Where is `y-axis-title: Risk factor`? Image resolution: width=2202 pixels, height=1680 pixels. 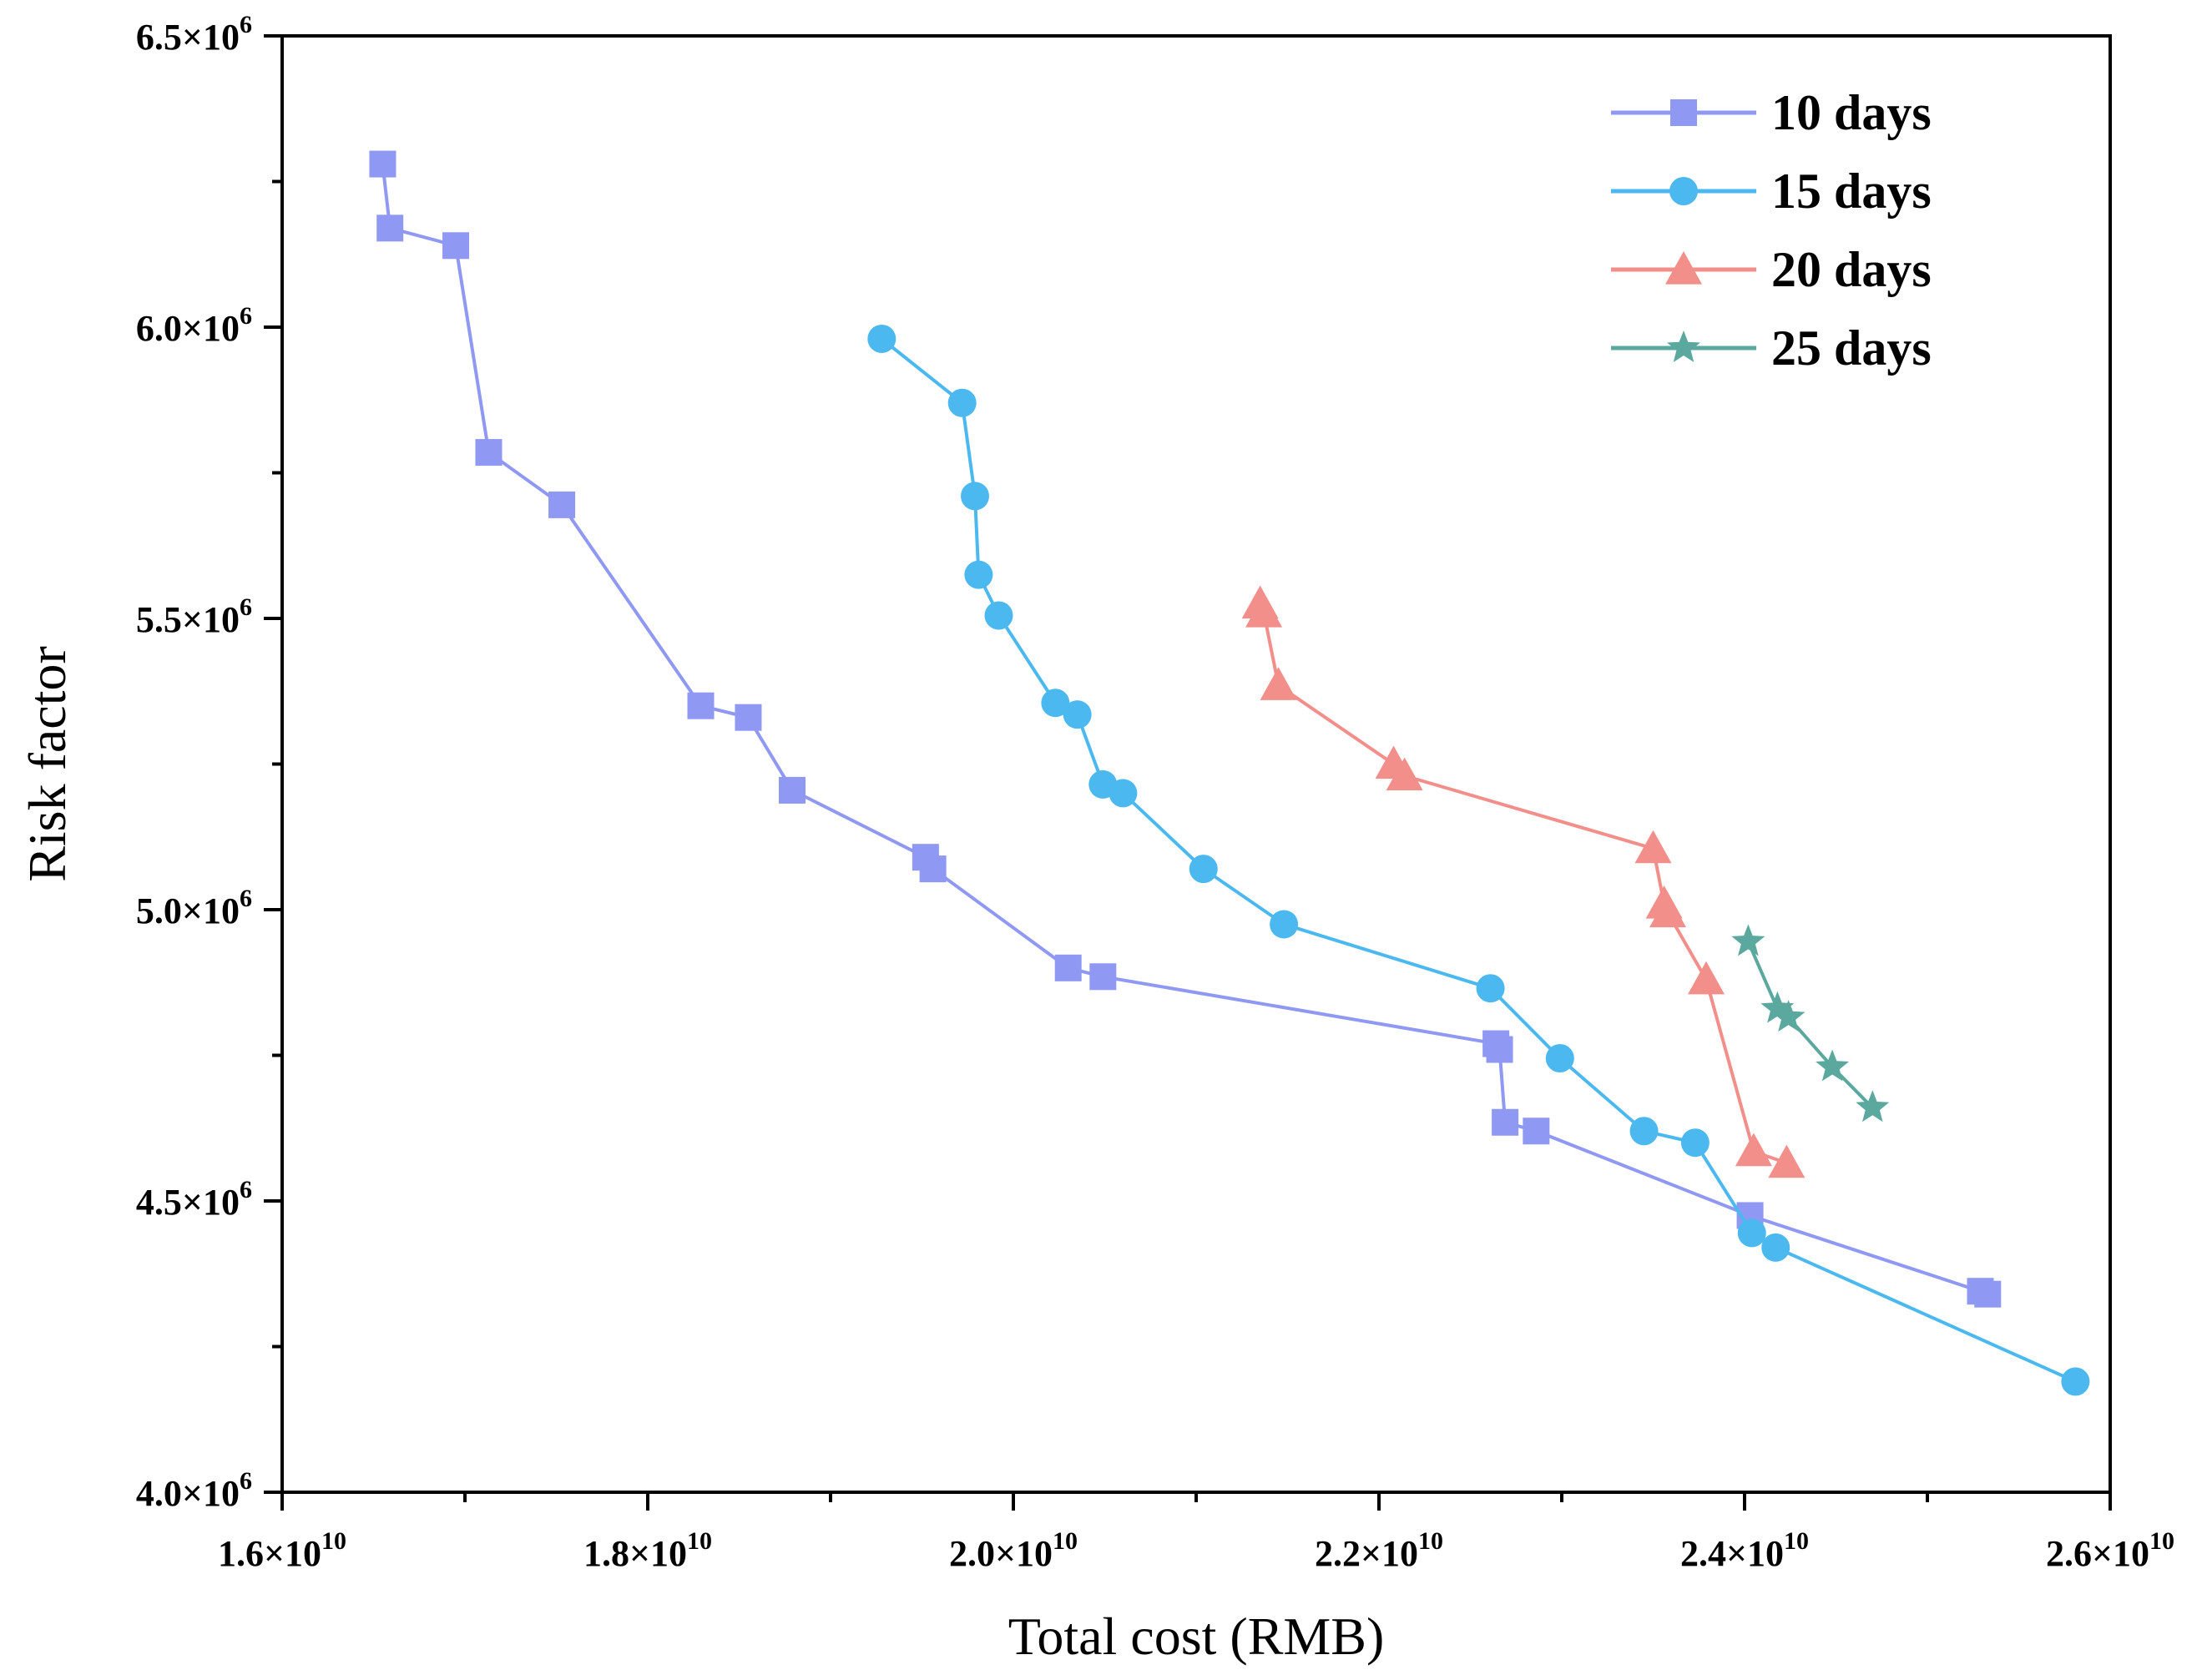 y-axis-title: Risk factor is located at coordinates (48, 764).